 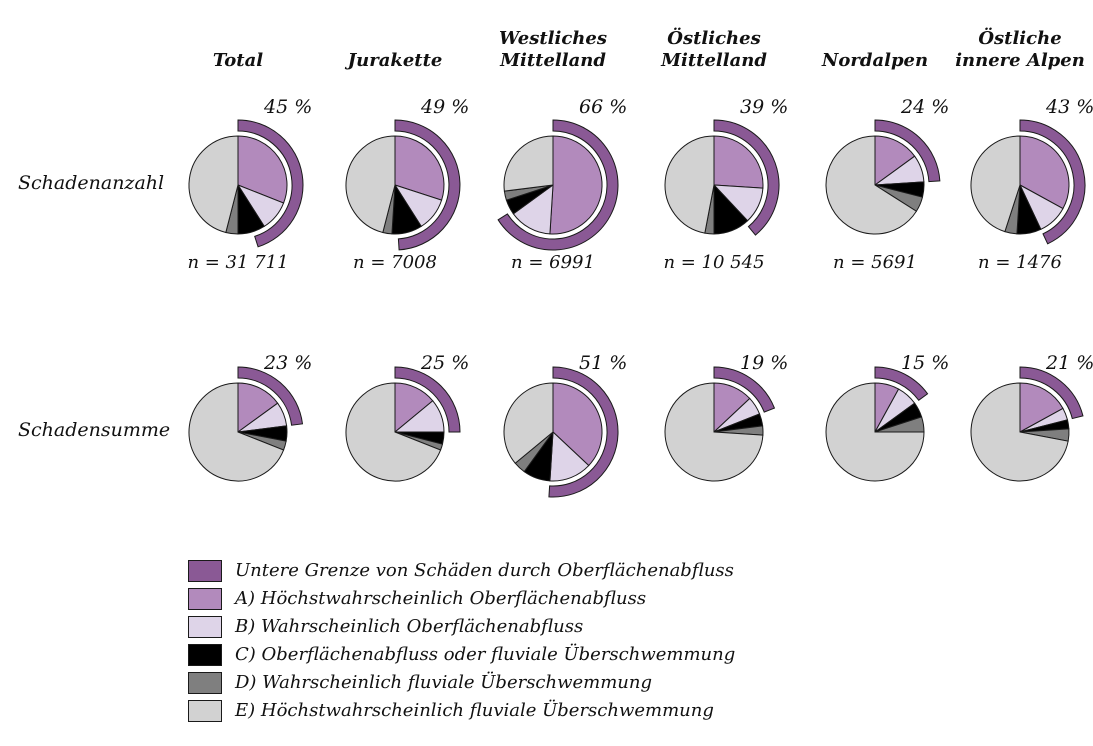 I want to click on arc-percentage-label: 24 %, so click(x=925, y=107).